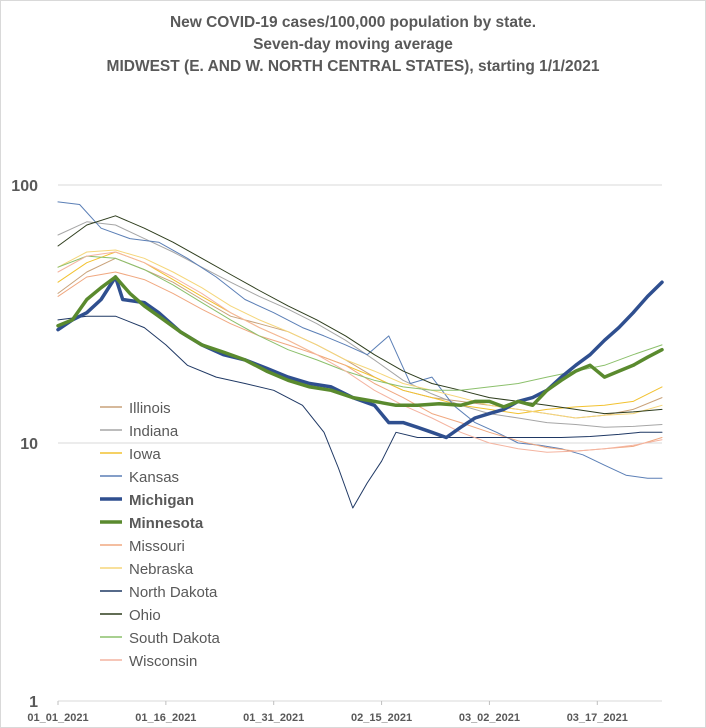 This screenshot has width=706, height=728. I want to click on legend-label-nebraska: Nebraska, so click(161, 569).